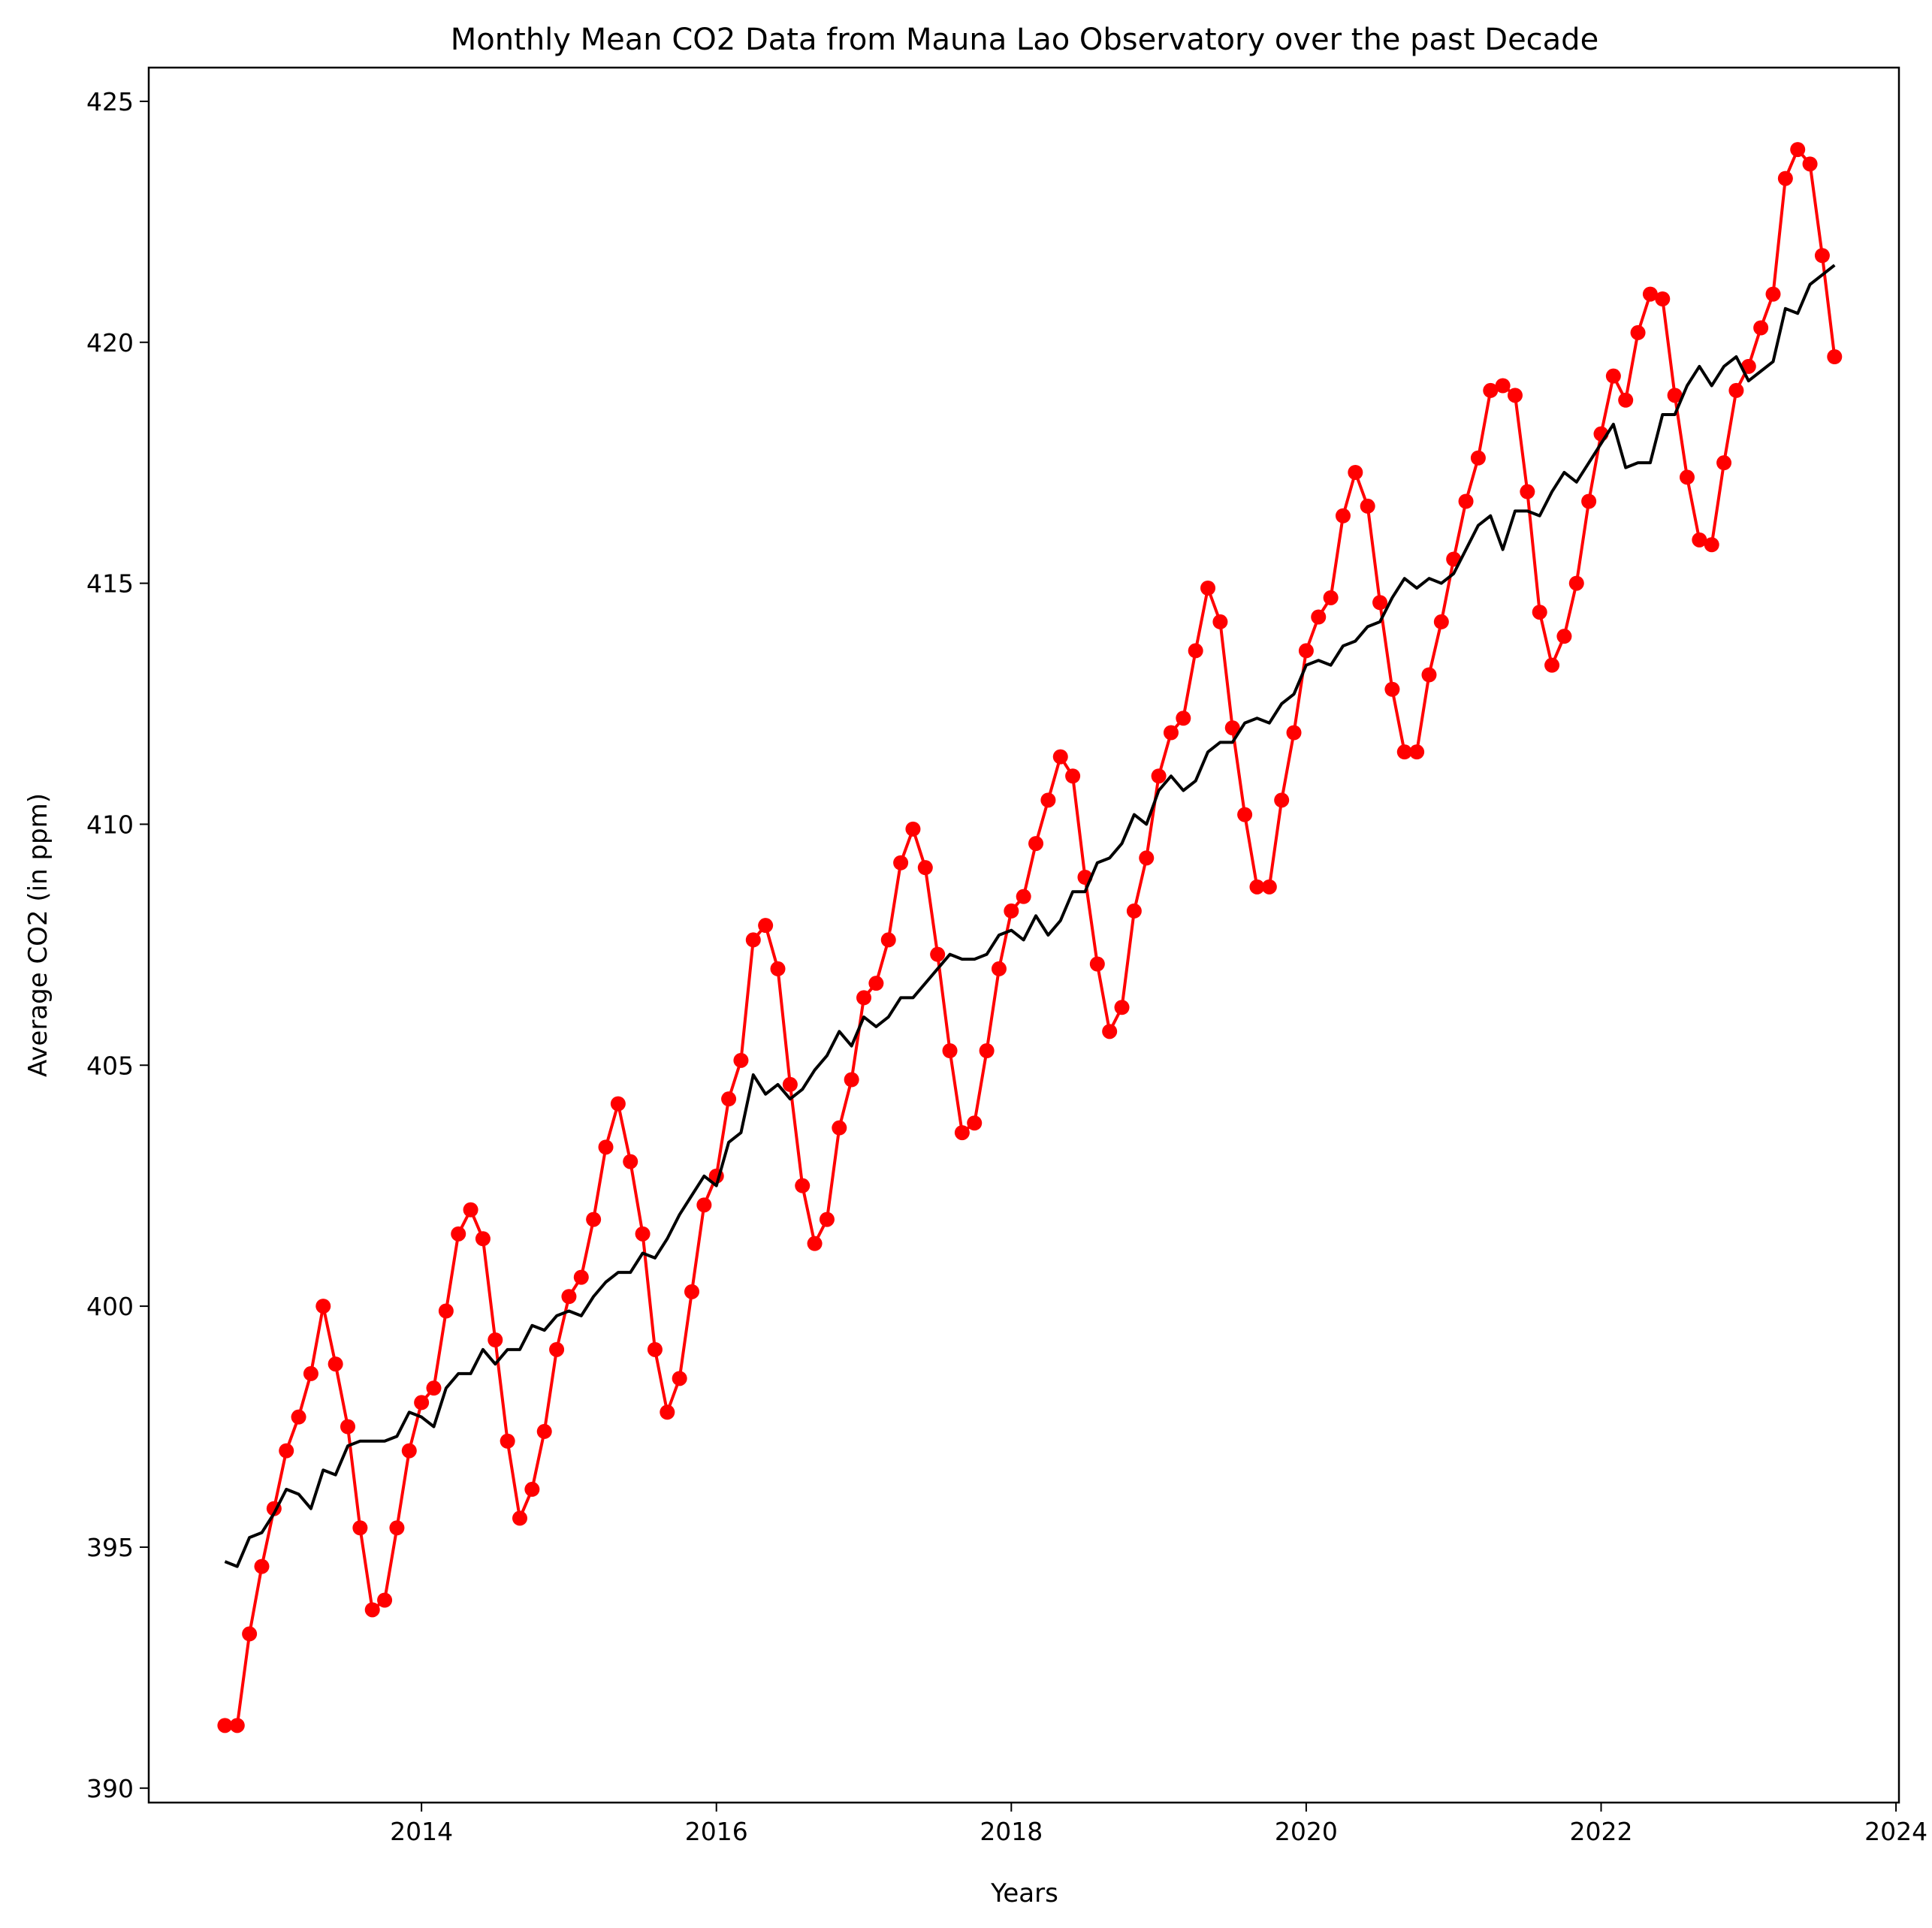 The width and height of the screenshot is (1932, 1928). I want to click on x-tick-label: 2016, so click(716, 1831).